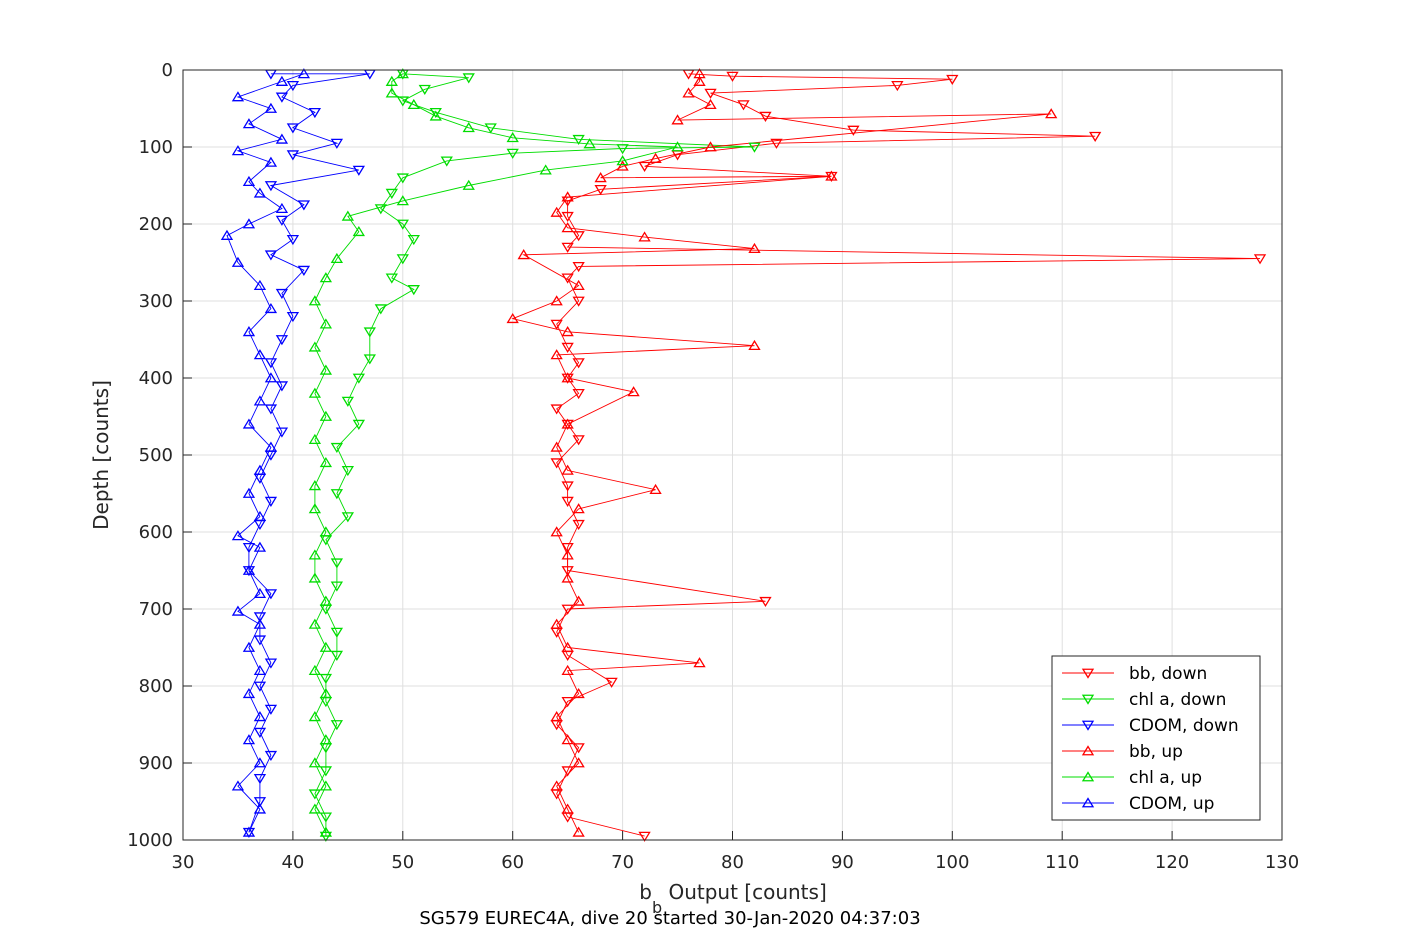  I want to click on x-tick-label: 130, so click(1282, 862).